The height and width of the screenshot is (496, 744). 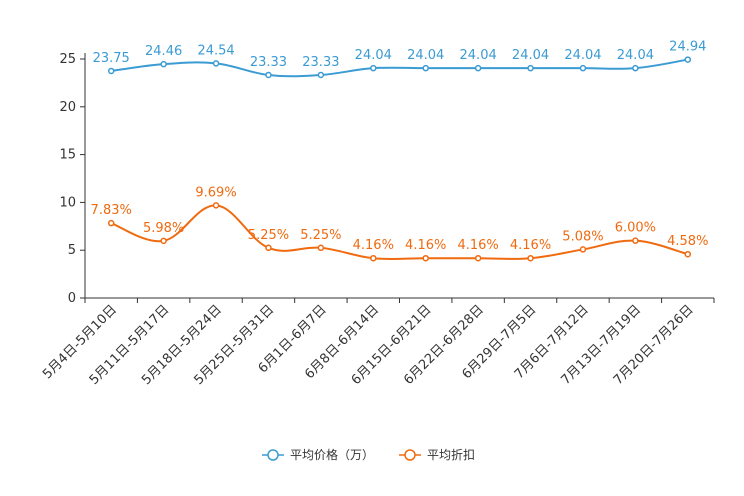 I want to click on data-label-0: 24.54, so click(x=215, y=50).